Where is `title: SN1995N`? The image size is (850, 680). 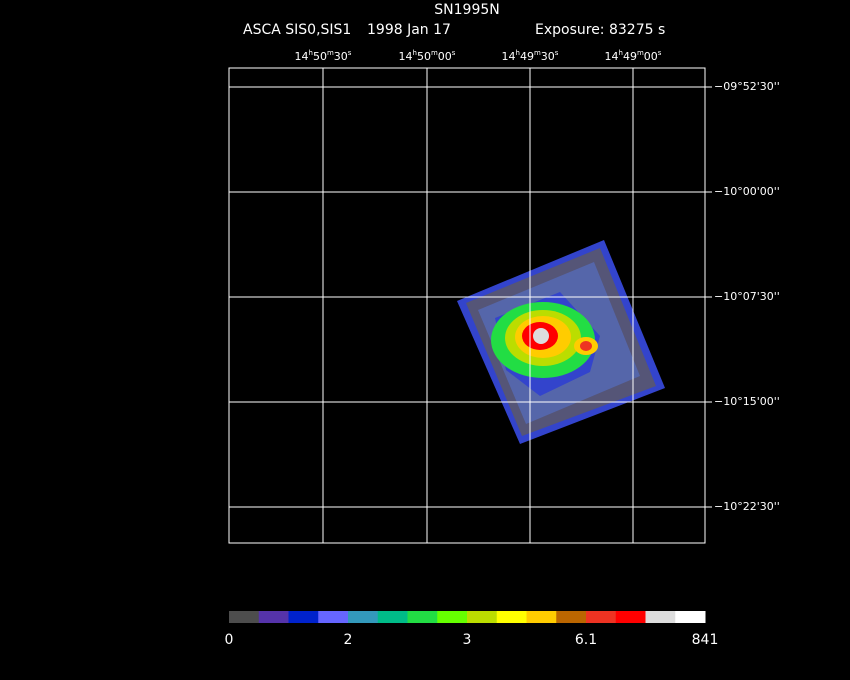 title: SN1995N is located at coordinates (466, 10).